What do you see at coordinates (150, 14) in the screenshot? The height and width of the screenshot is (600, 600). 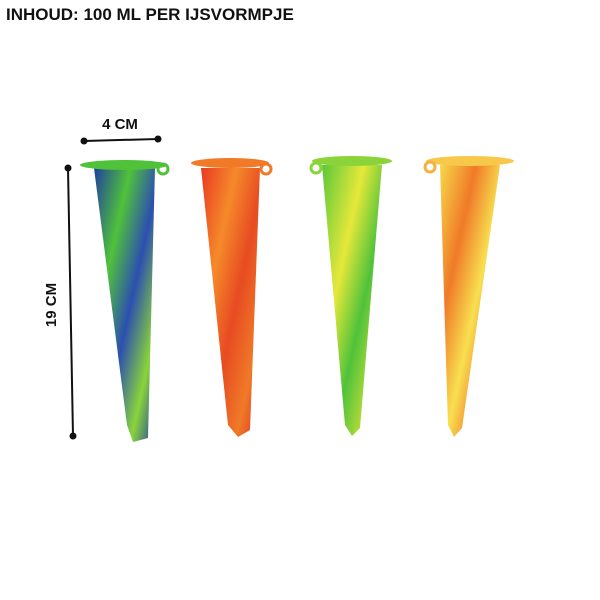 I see `title: INHOUD: 100 ML PER IJSVORMPJE` at bounding box center [150, 14].